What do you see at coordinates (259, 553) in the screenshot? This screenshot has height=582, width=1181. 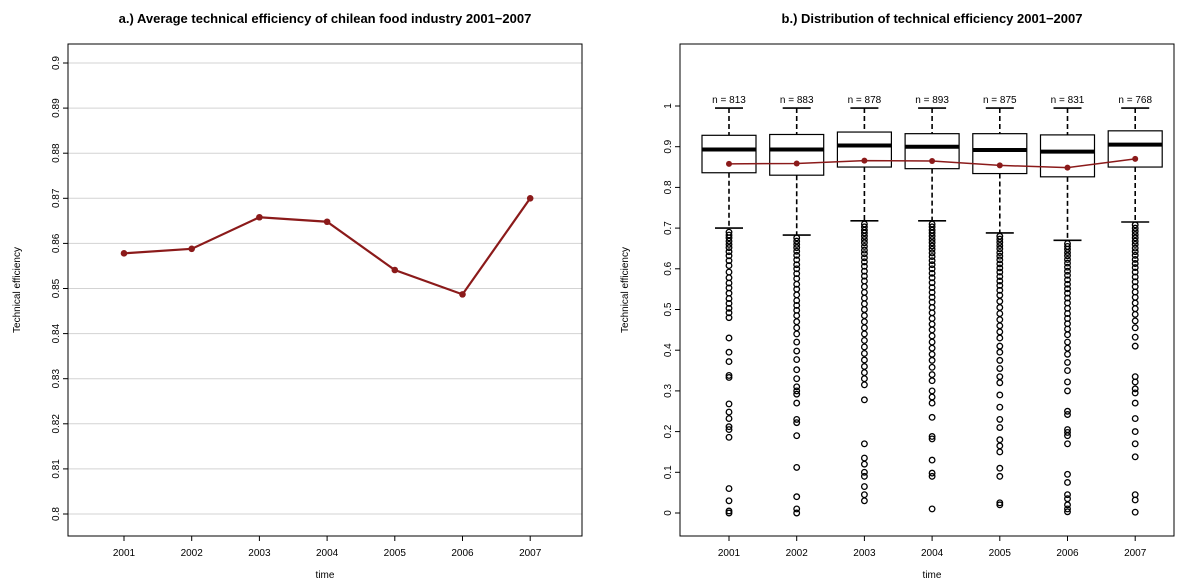 I see `panel-a-x-tick-label: 2003` at bounding box center [259, 553].